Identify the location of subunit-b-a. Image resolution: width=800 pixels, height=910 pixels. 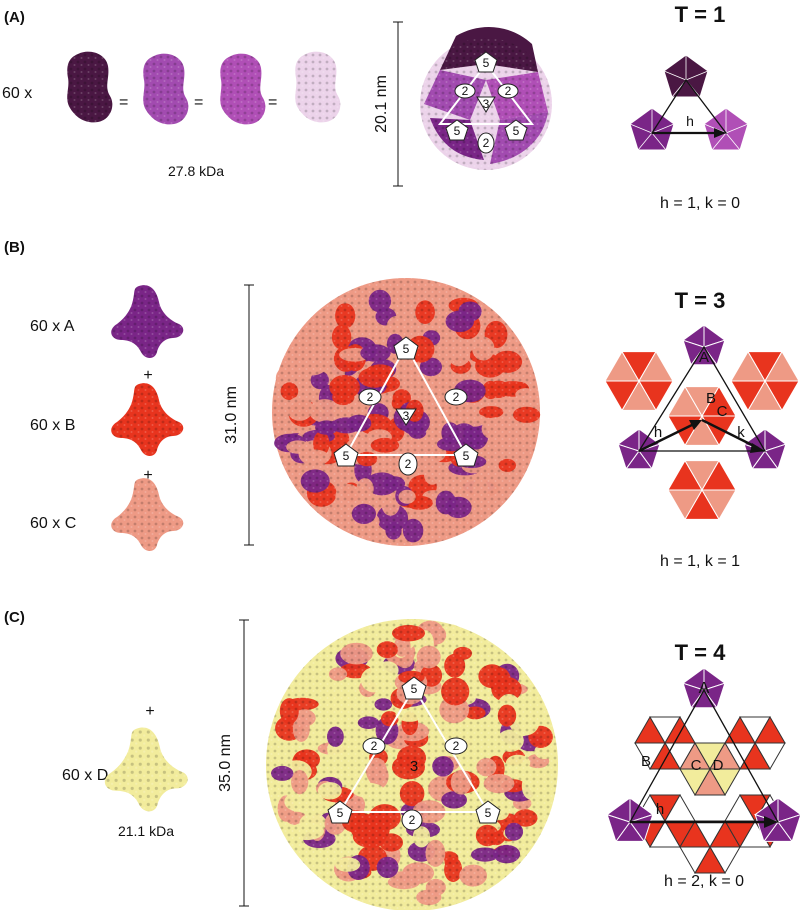
(147, 321).